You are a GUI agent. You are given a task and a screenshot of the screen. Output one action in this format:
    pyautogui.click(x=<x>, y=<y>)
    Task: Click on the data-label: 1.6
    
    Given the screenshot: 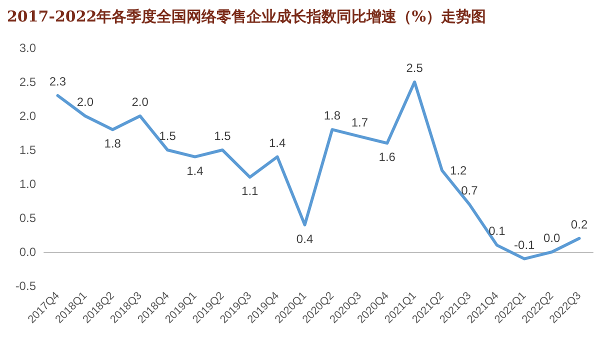 What is the action you would take?
    pyautogui.click(x=387, y=157)
    